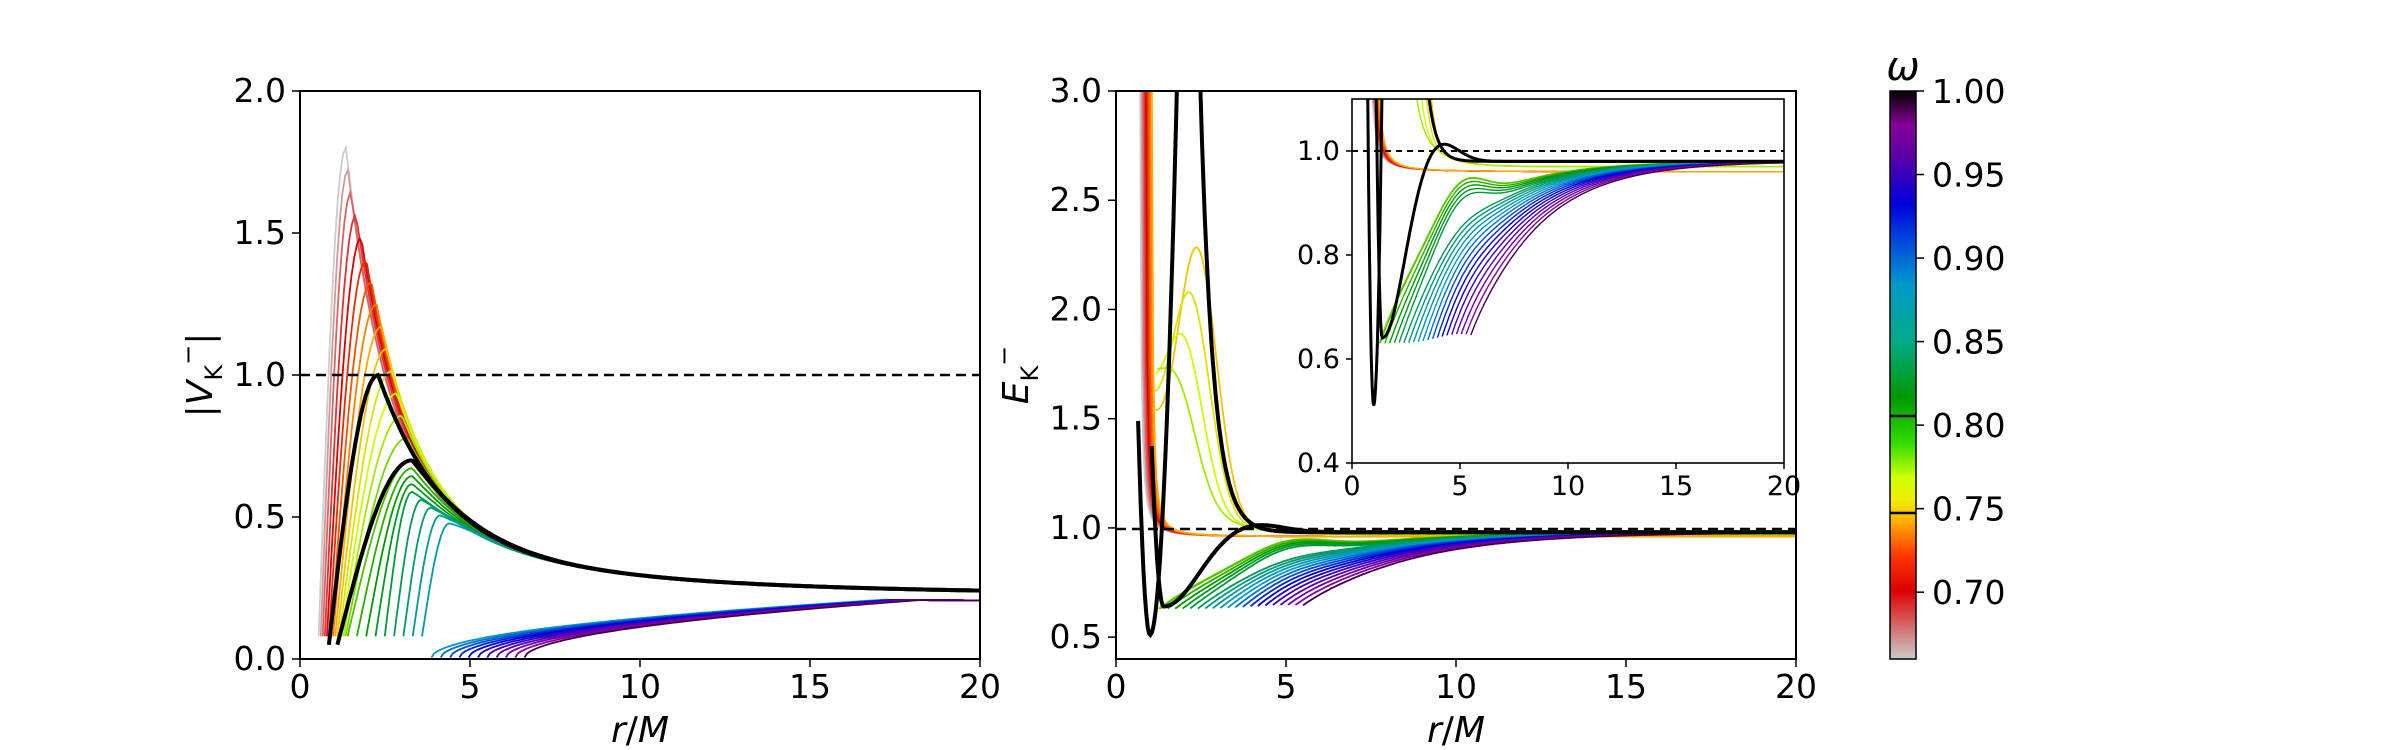 The height and width of the screenshot is (750, 2400). Describe the element at coordinates (1017, 375) in the screenshot. I see `right-y-axis-label: EK−` at that location.